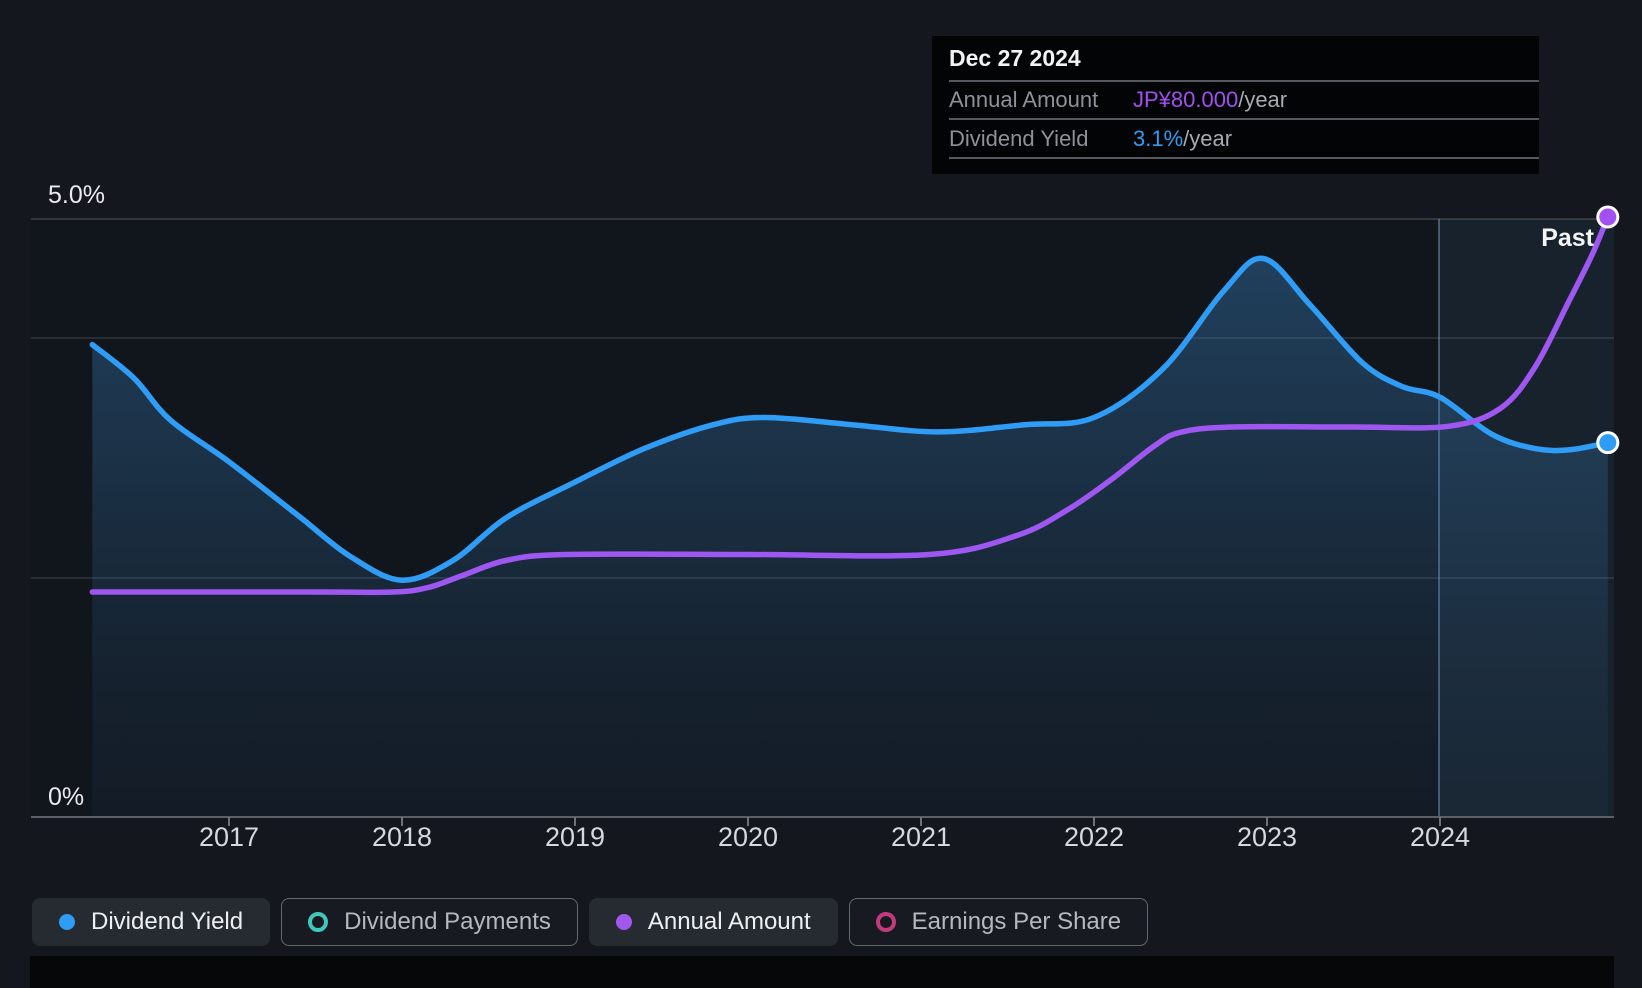  Describe the element at coordinates (1608, 217) in the screenshot. I see `amount-end-marker` at that location.